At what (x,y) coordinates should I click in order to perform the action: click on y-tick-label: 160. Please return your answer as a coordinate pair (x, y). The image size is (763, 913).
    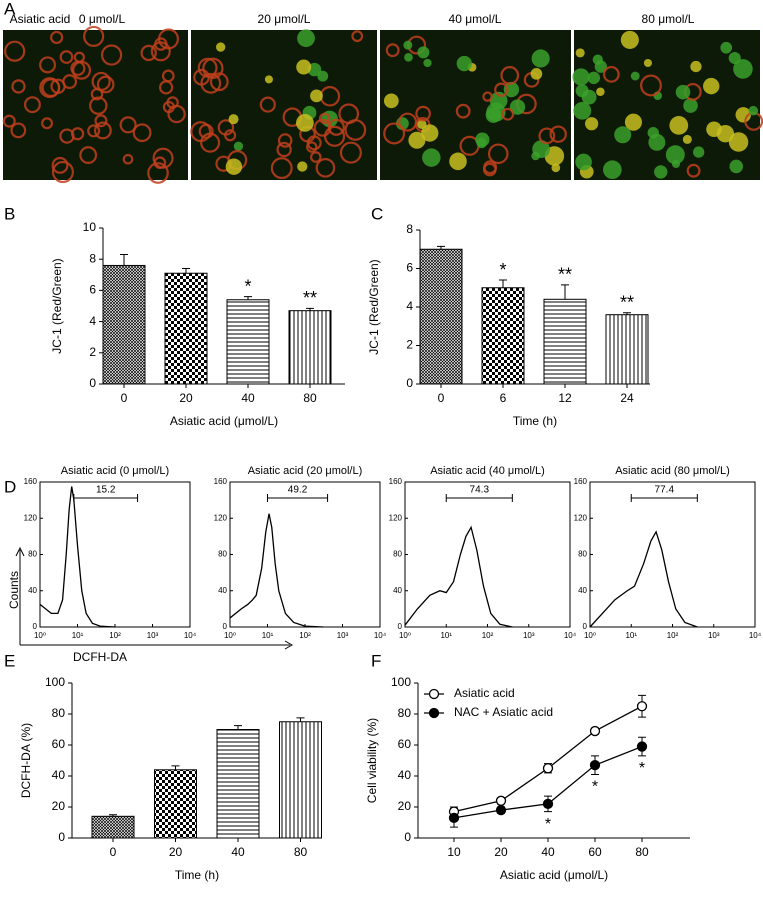
    Looking at the image, I should click on (396, 481).